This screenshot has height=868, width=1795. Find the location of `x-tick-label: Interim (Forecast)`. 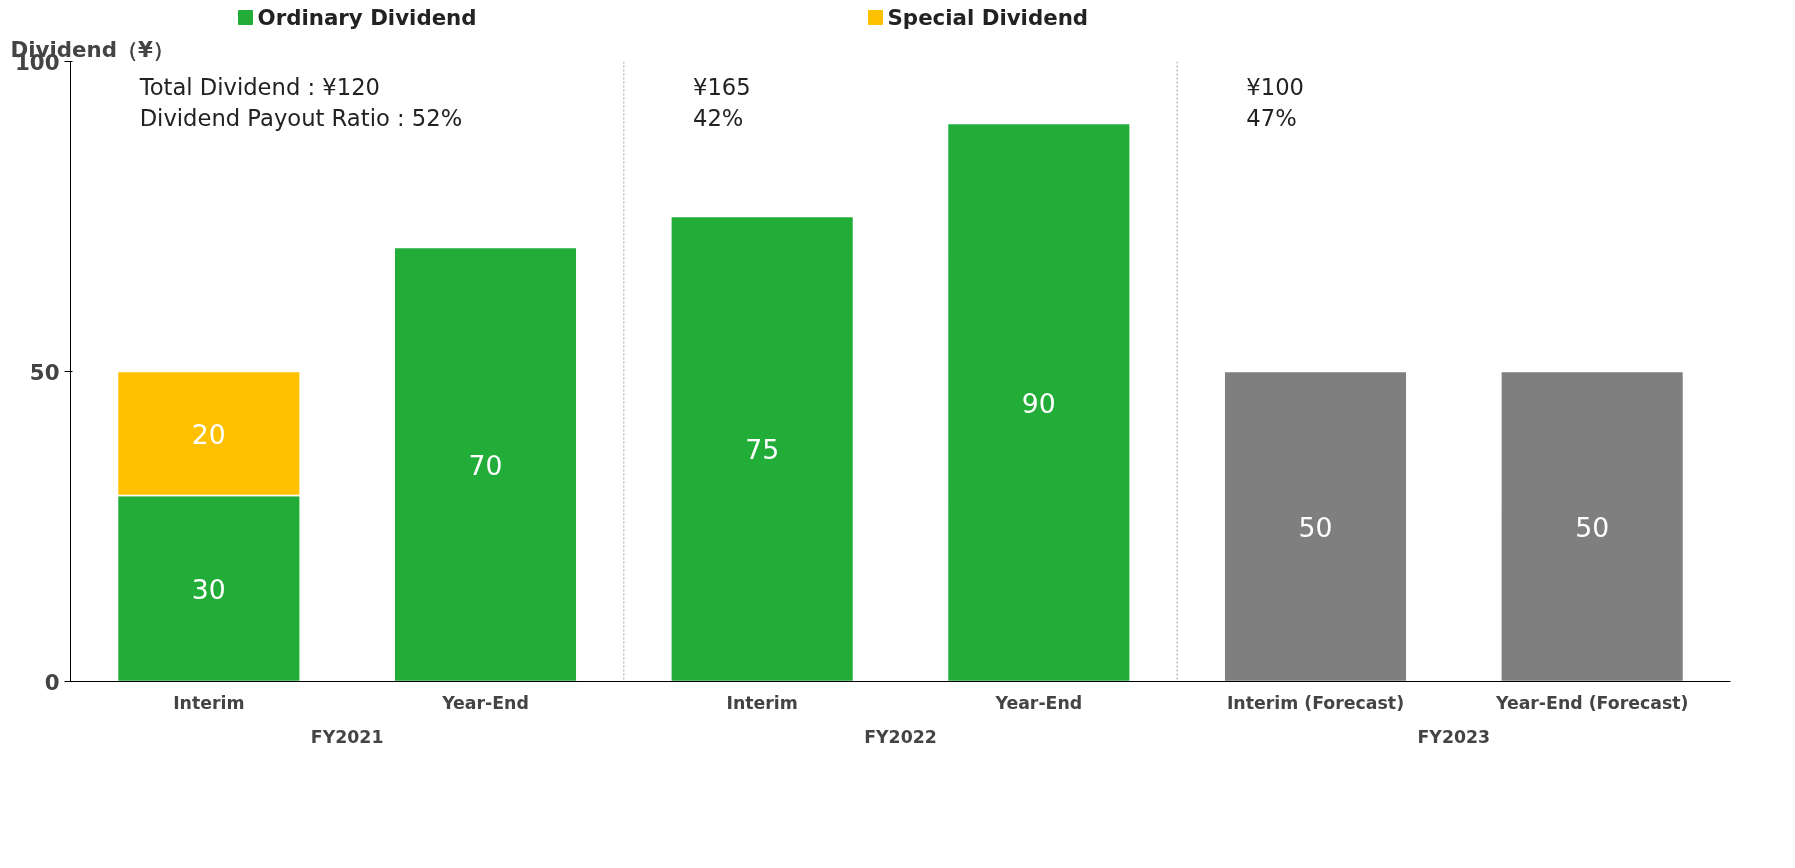

x-tick-label: Interim (Forecast) is located at coordinates (1315, 702).